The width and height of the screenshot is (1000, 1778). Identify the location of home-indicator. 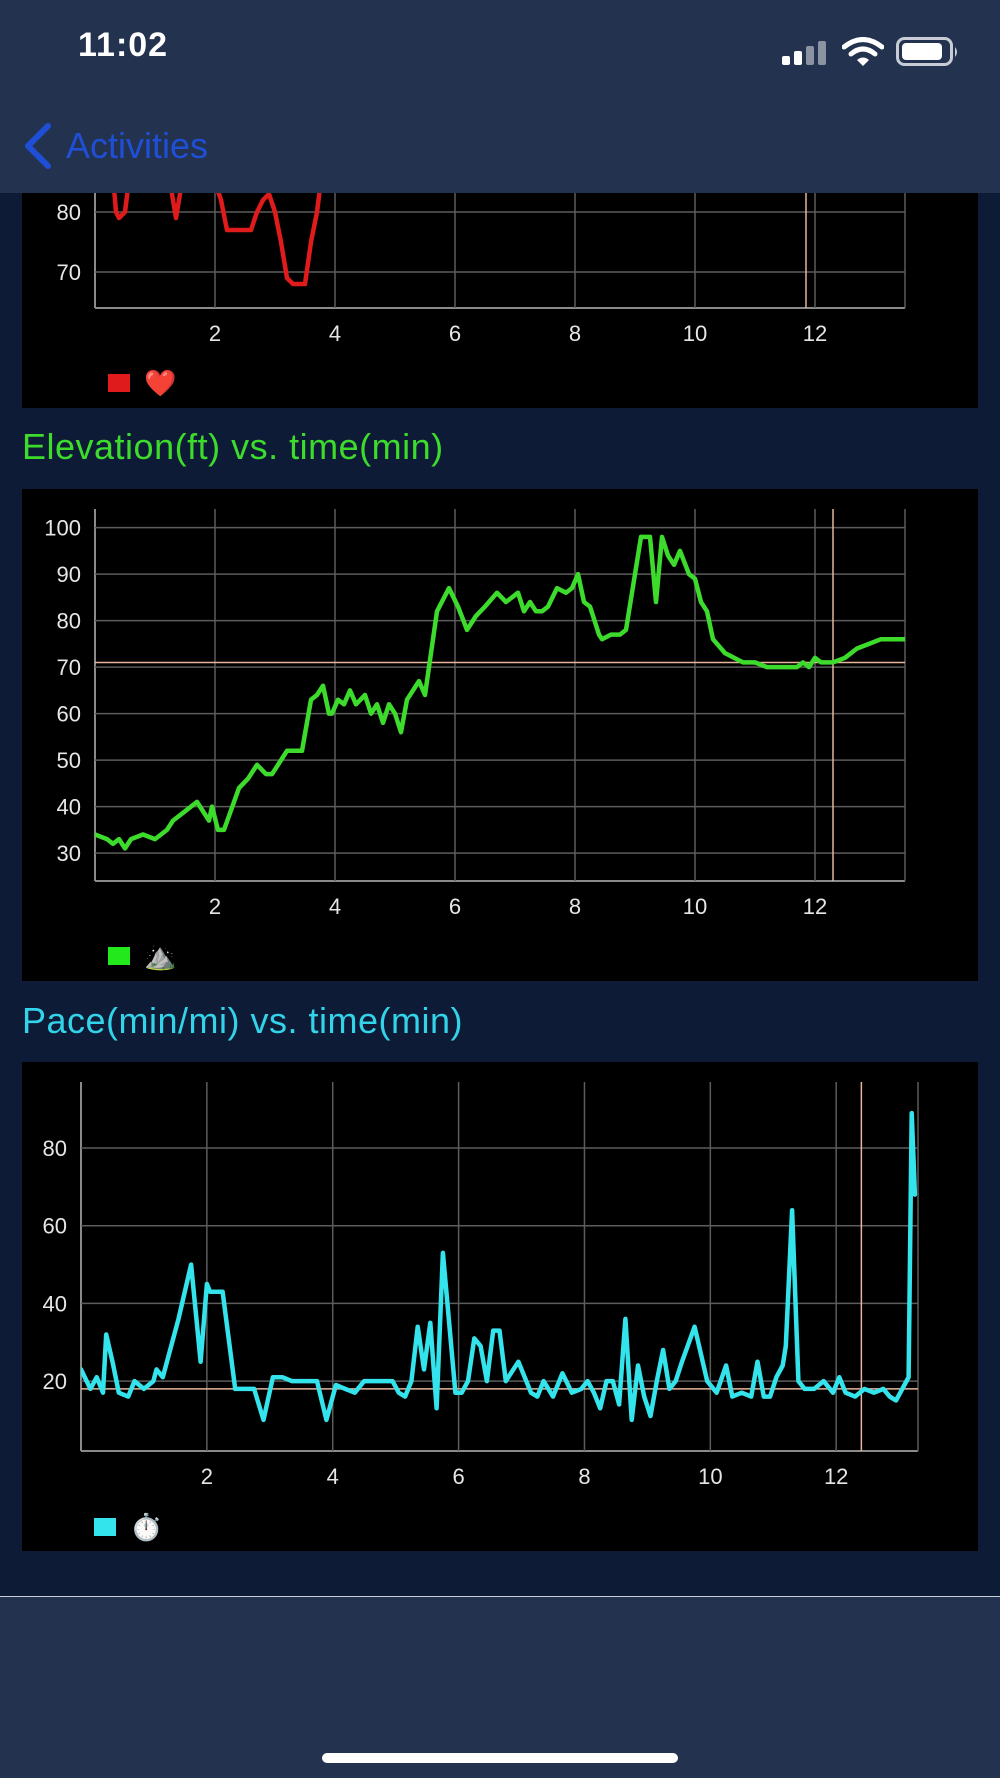
(500, 1758).